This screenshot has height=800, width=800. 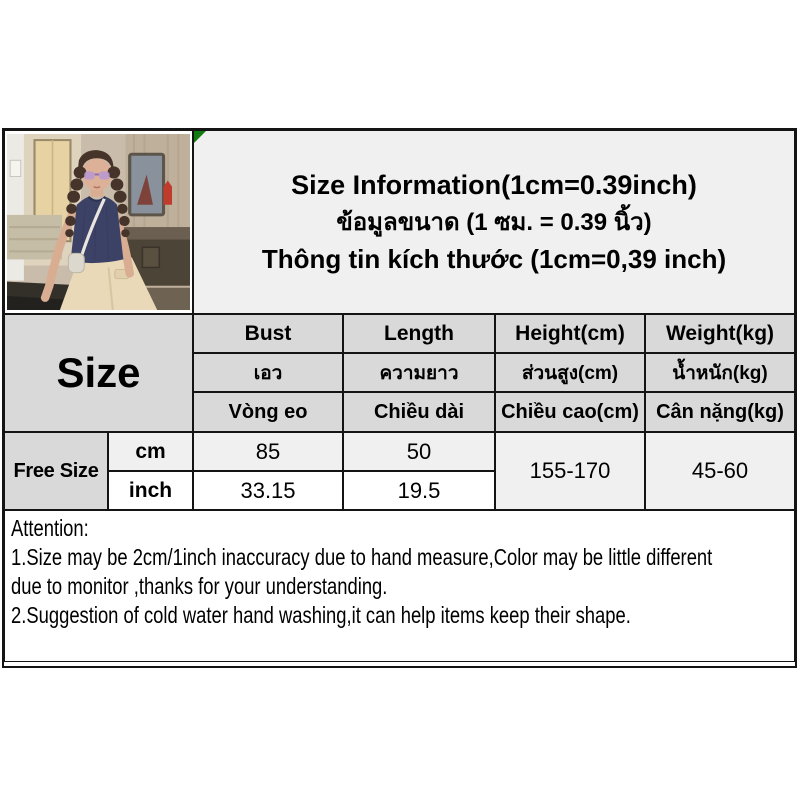 I want to click on sunglasses, so click(x=97, y=175).